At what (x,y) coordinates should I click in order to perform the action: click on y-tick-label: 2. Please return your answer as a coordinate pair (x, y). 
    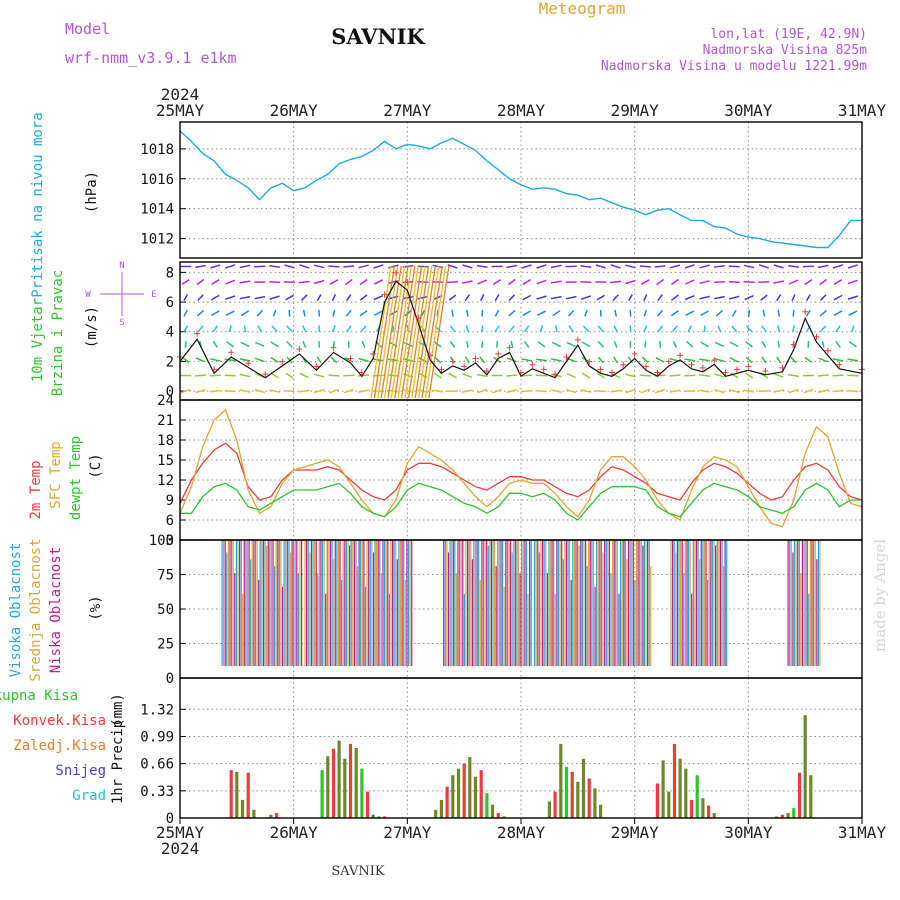
    Looking at the image, I should click on (170, 362).